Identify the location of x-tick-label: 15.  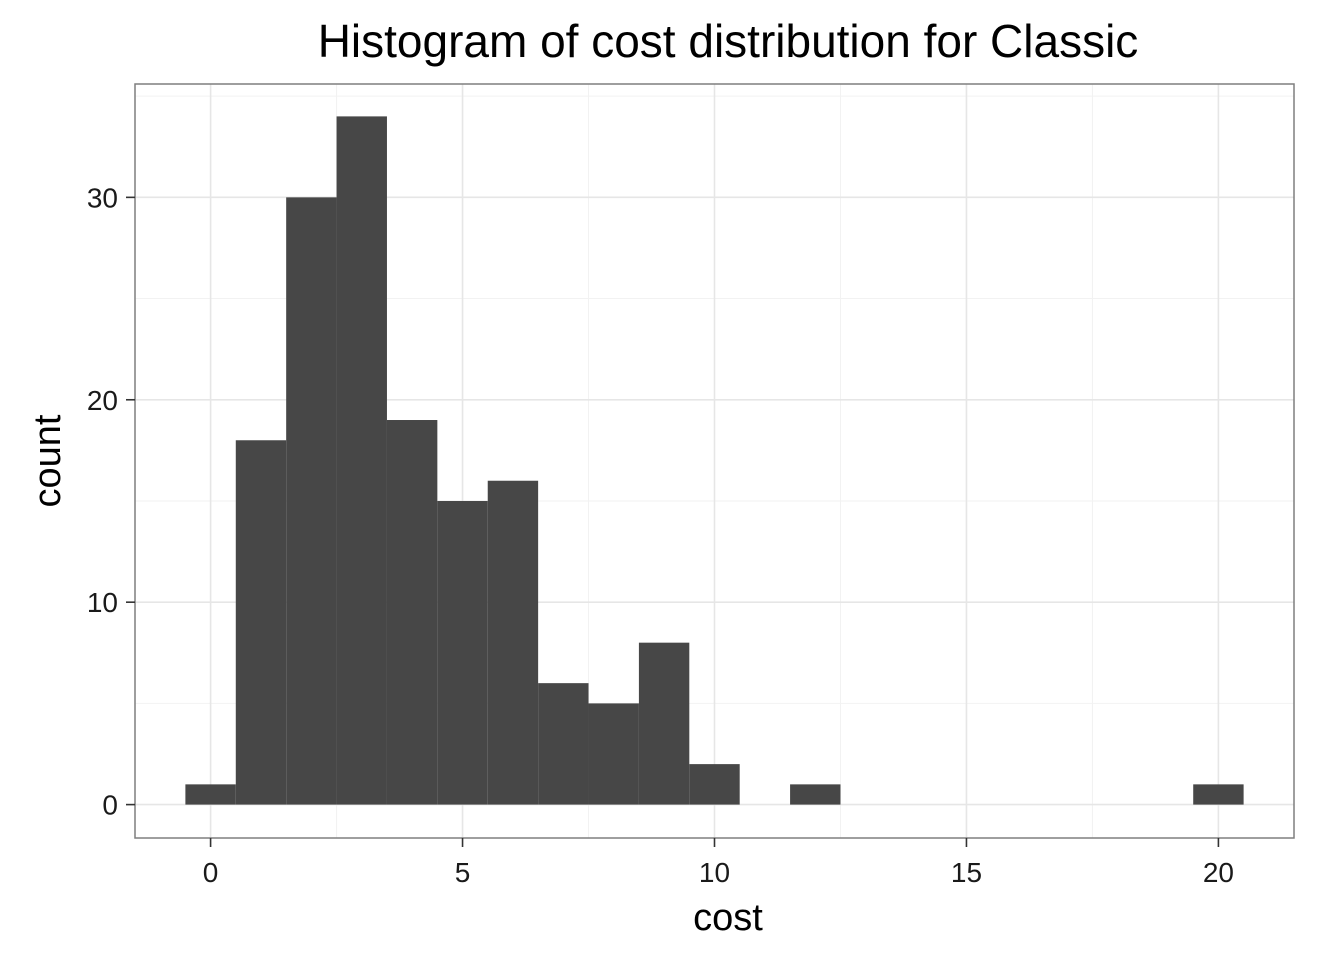
(966, 872).